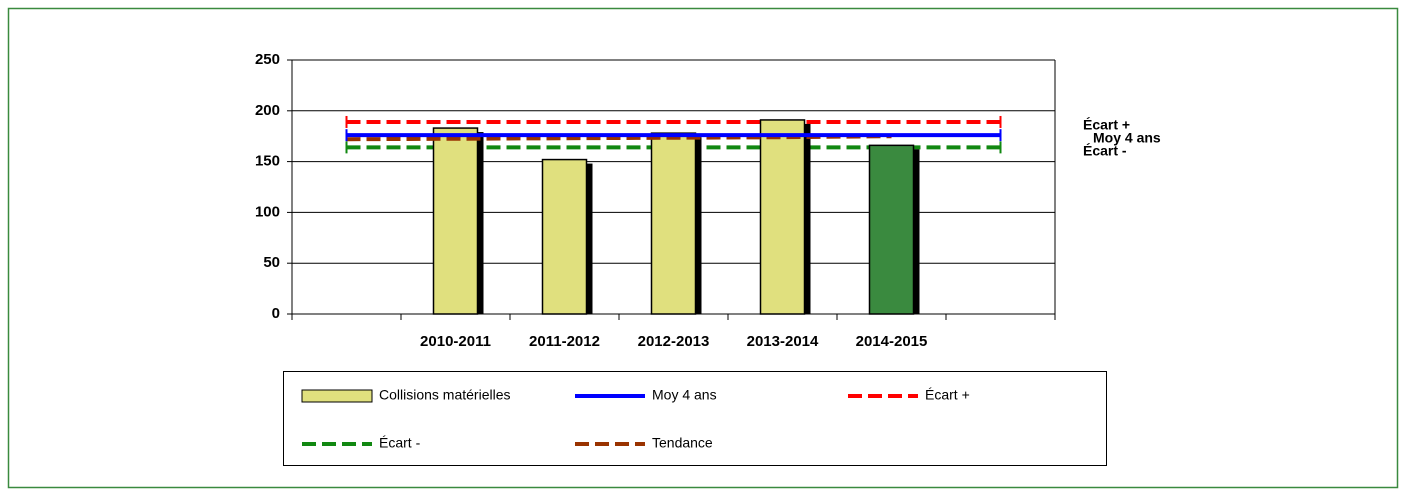  Describe the element at coordinates (1106, 125) in the screenshot. I see `end-label: Écart +` at that location.